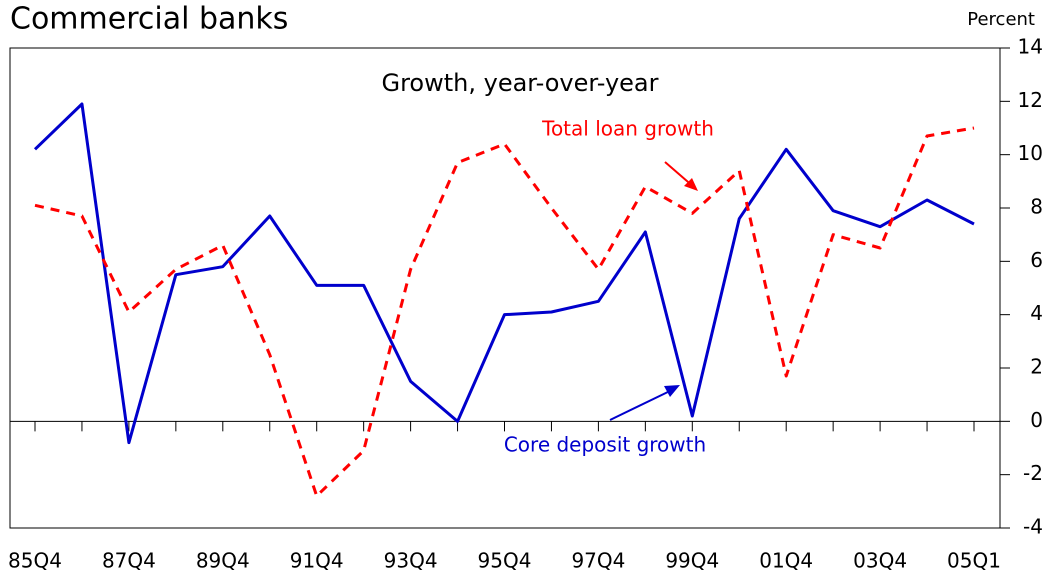 The height and width of the screenshot is (586, 1052). What do you see at coordinates (1036, 367) in the screenshot?
I see `y-tick-label: 2` at bounding box center [1036, 367].